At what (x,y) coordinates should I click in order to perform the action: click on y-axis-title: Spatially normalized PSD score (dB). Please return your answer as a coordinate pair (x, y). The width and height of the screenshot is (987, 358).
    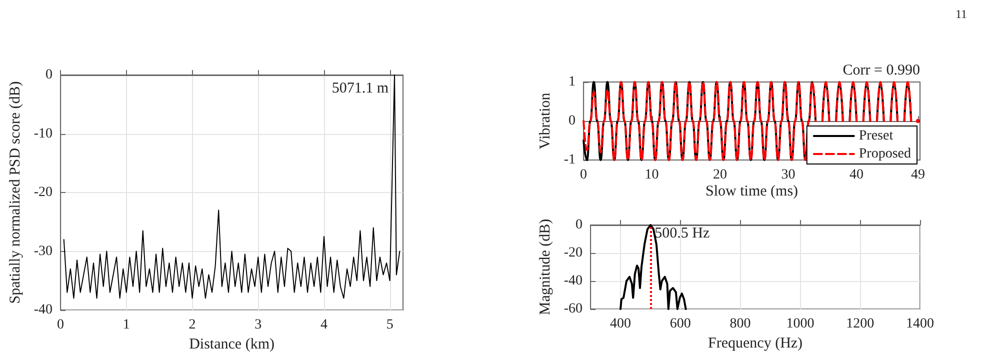
    Looking at the image, I should click on (16, 192).